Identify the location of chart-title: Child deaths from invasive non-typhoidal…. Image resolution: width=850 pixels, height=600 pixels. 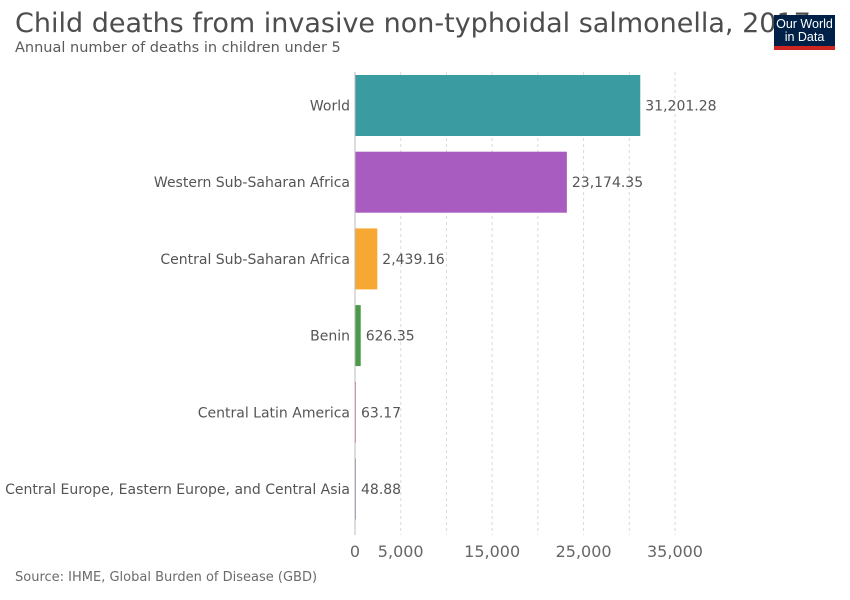
(413, 23).